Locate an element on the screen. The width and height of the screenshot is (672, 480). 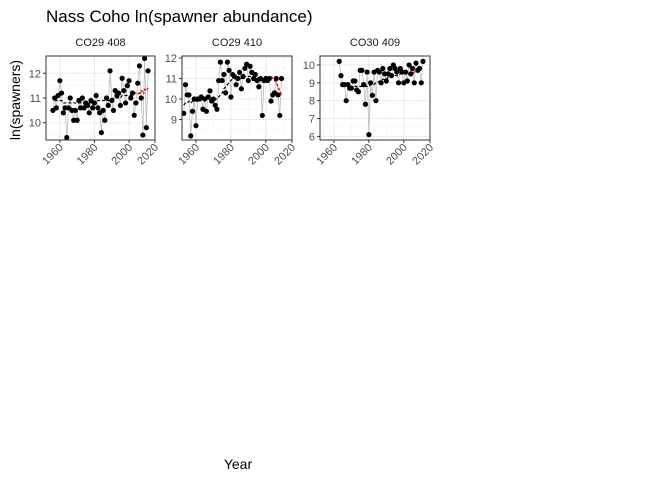
panel-border is located at coordinates (375, 98).